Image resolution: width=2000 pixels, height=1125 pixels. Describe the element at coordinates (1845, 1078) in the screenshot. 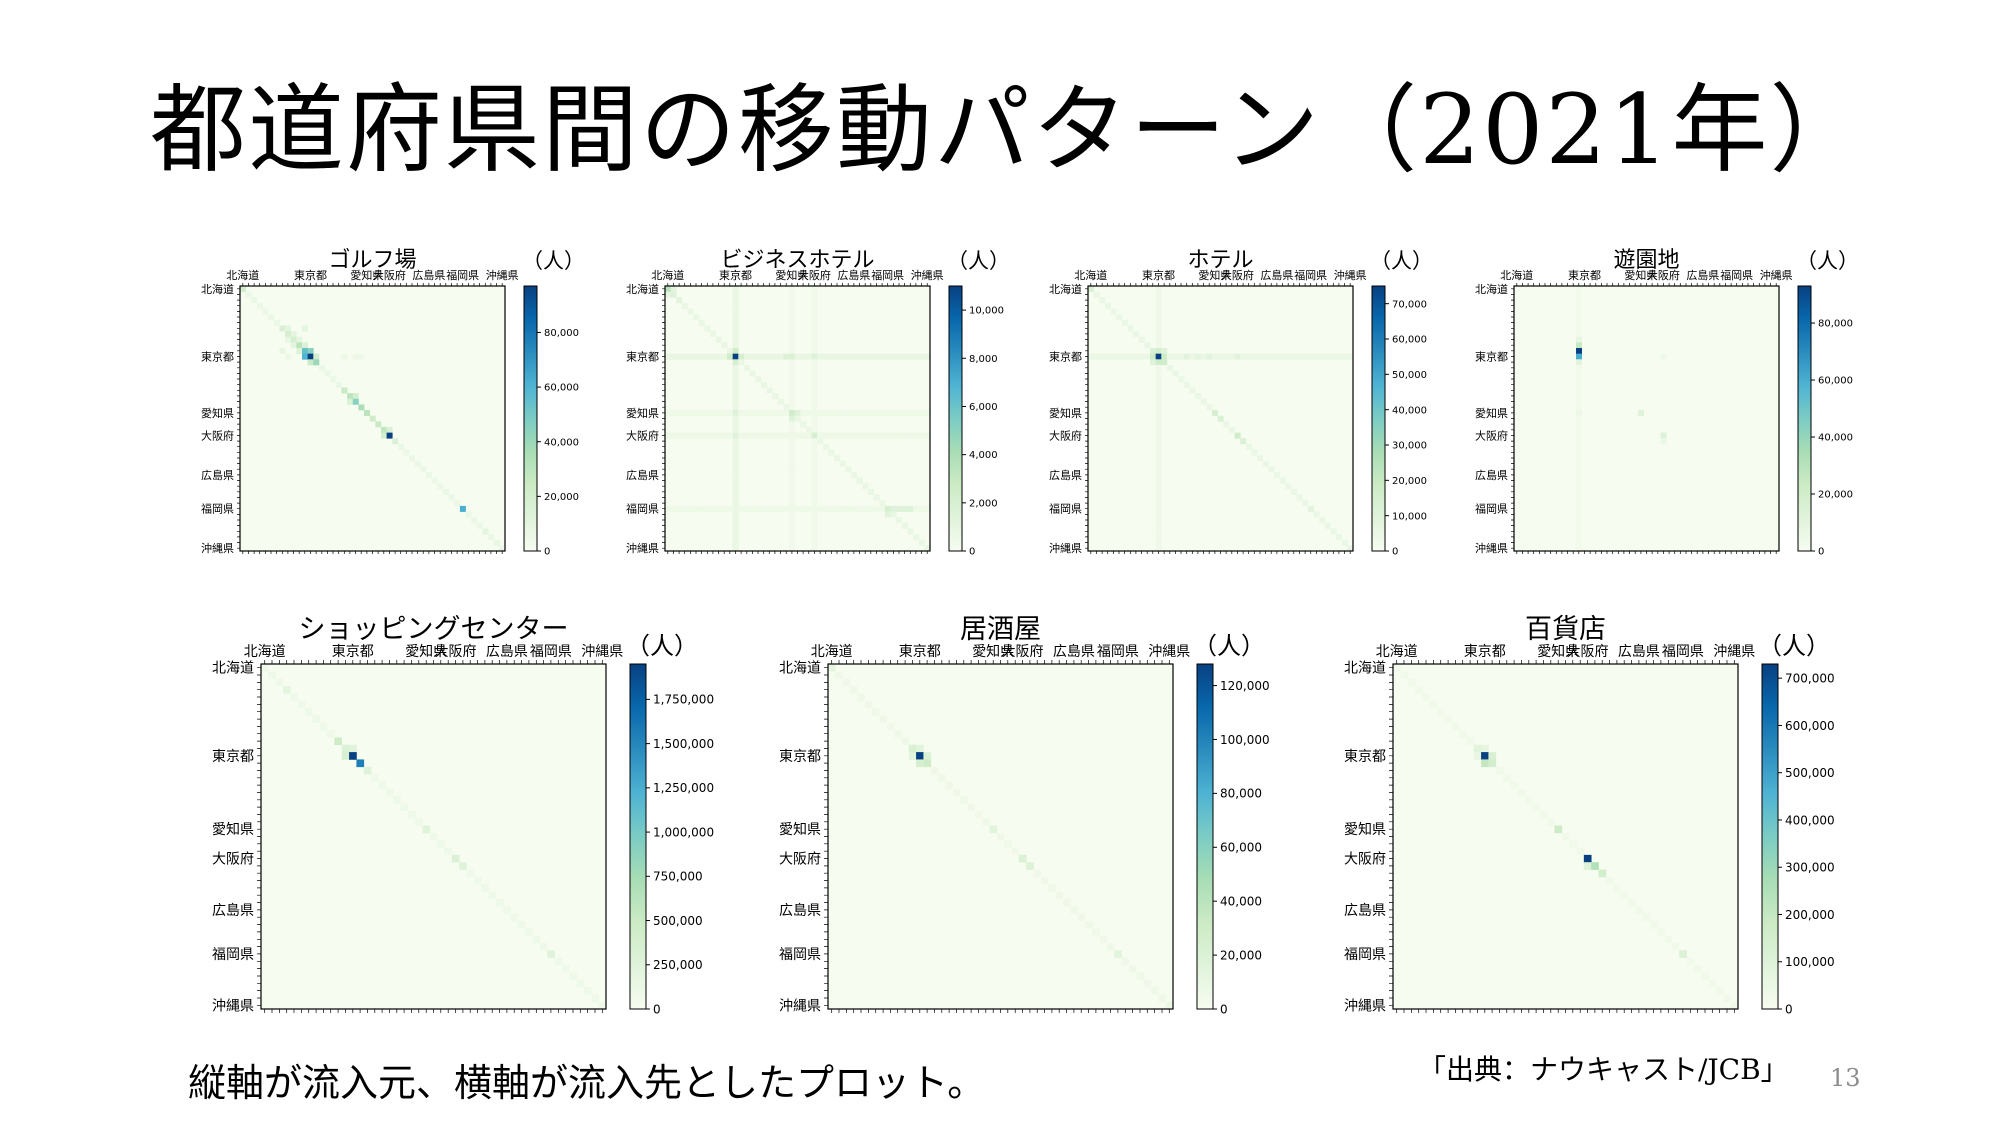

I see `page-number: 13` at that location.